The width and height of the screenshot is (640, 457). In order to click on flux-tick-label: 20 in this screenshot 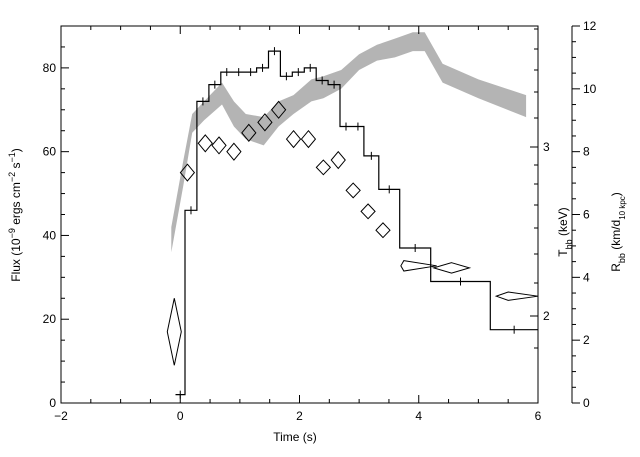, I will do `click(50, 319)`.